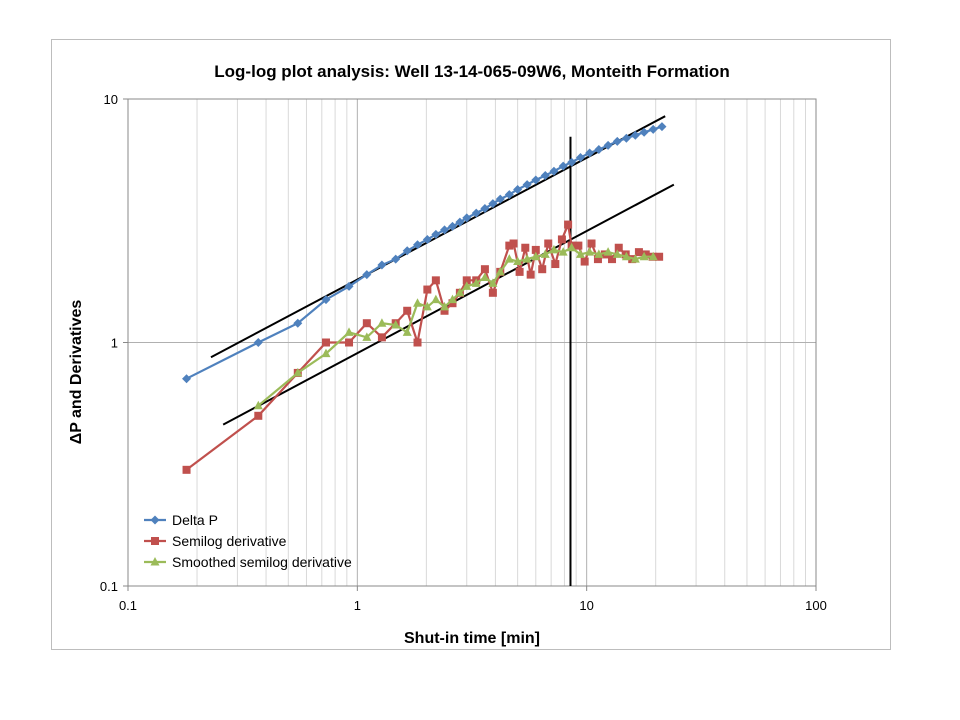 This screenshot has height=720, width=960. Describe the element at coordinates (128, 605) in the screenshot. I see `x-tick-label: 0.1` at that location.